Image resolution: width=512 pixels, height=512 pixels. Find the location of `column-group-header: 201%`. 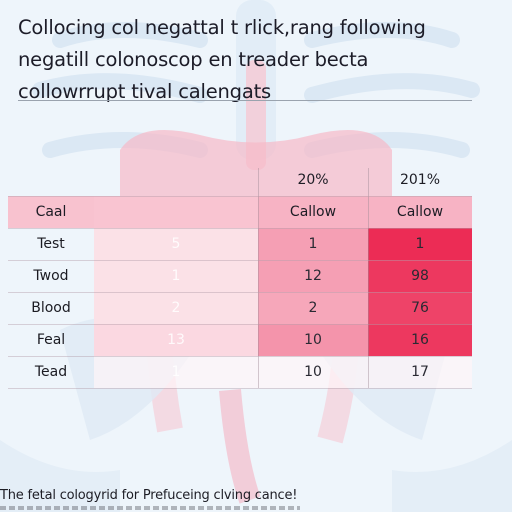

column-group-header: 201% is located at coordinates (420, 180).